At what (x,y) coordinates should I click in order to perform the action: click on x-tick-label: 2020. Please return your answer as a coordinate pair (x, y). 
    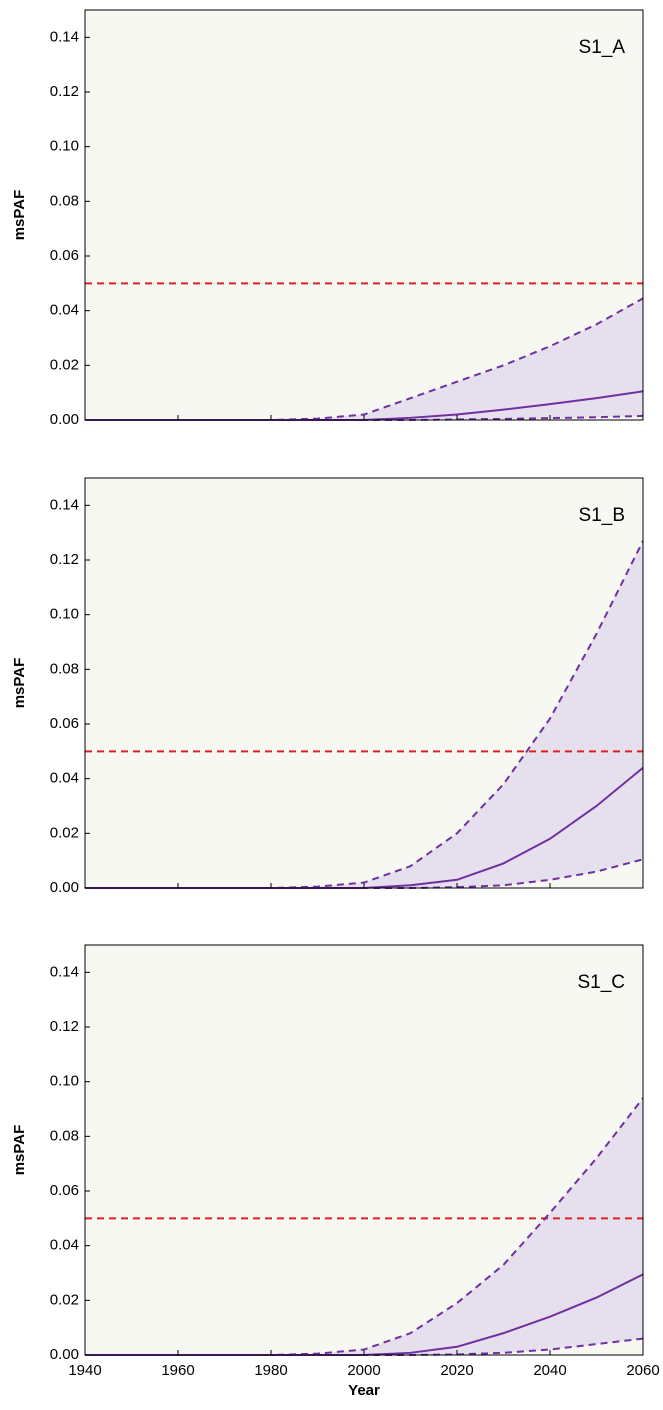
    Looking at the image, I should click on (456, 1370).